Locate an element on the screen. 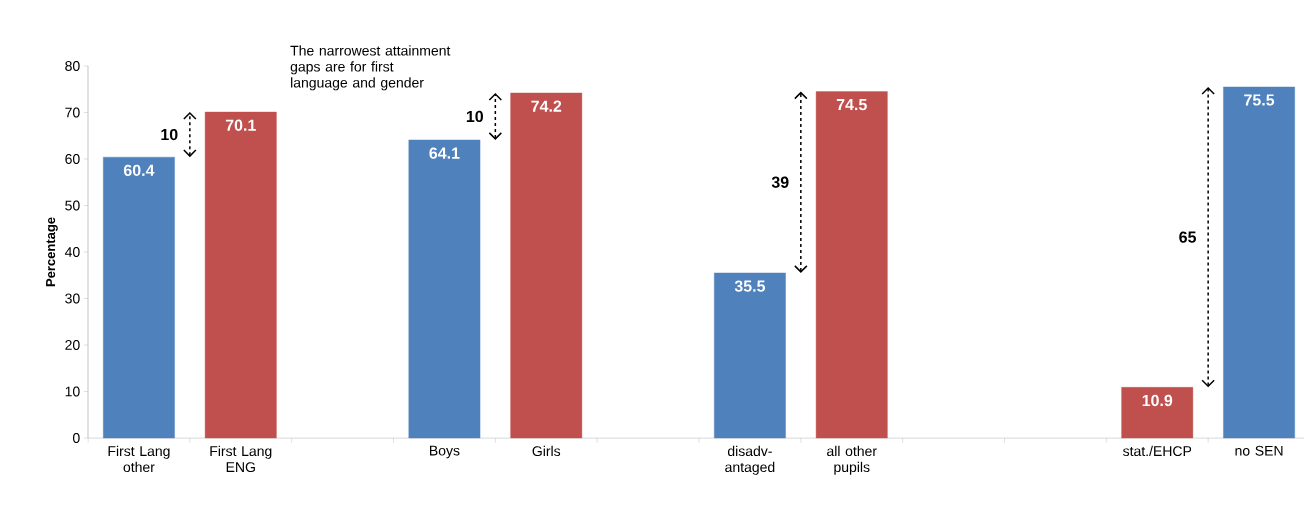  data-label: 74.2 is located at coordinates (546, 106).